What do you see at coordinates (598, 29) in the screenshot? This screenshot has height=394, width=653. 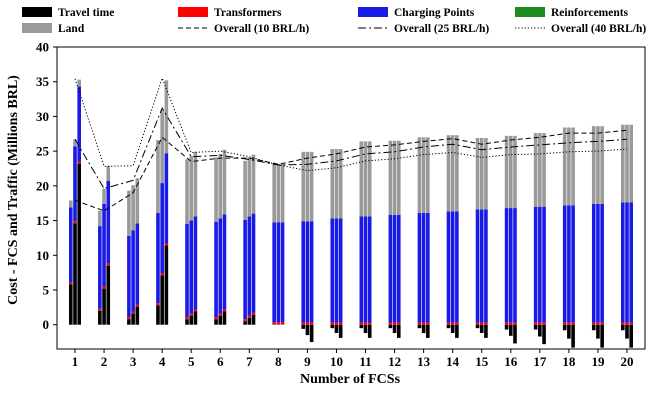 I see `legend-label: Overall (40 BRL/h)` at bounding box center [598, 29].